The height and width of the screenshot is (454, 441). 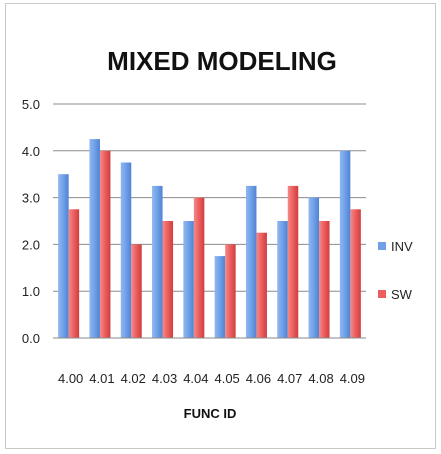 I want to click on bar-inv-4.07, so click(x=282, y=279).